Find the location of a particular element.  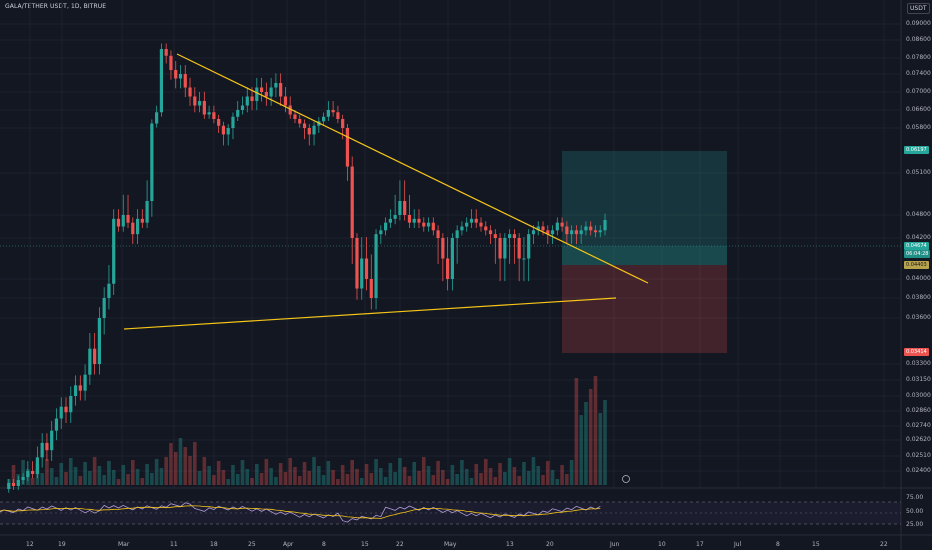

time-tick-label: 18 is located at coordinates (214, 544).